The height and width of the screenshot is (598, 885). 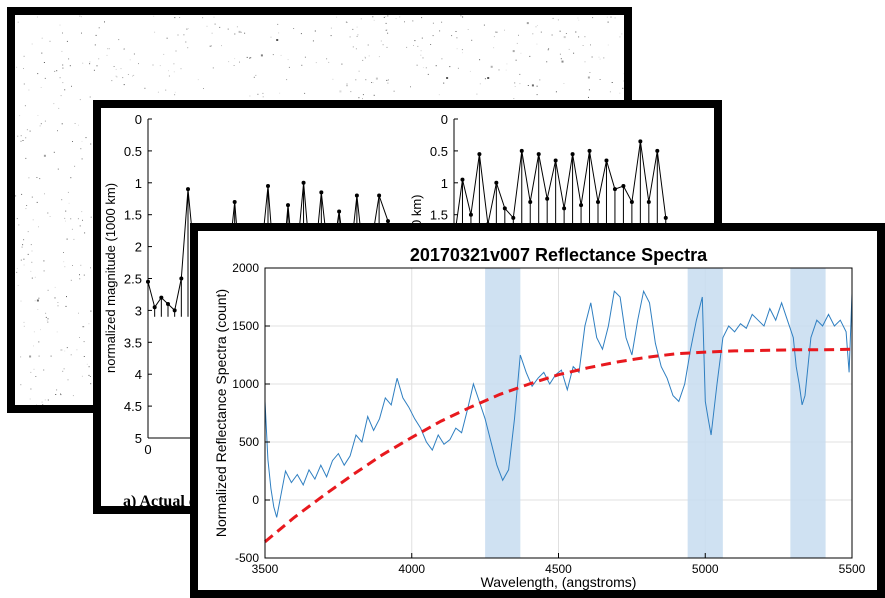 What do you see at coordinates (133, 215) in the screenshot?
I see `chart-1-y-tick-label: 1.5` at bounding box center [133, 215].